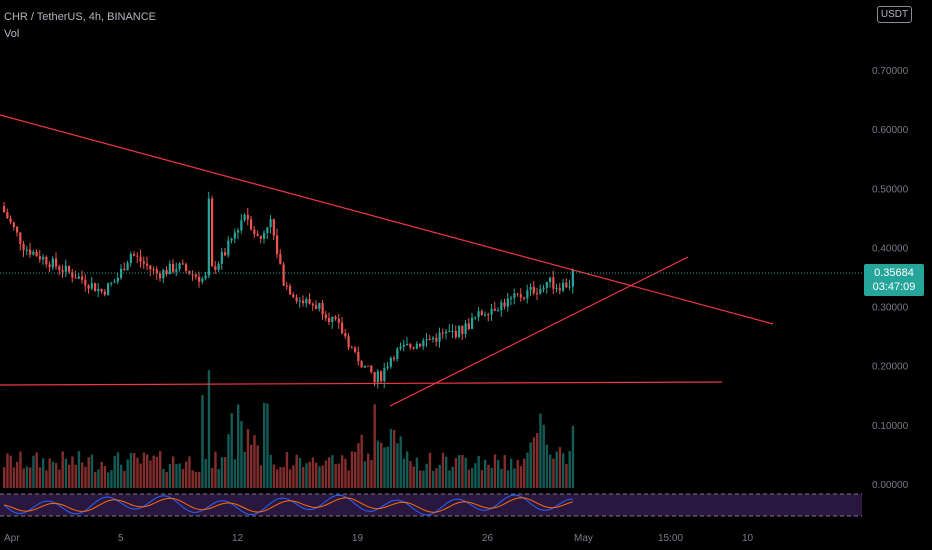 This screenshot has height=550, width=932. Describe the element at coordinates (583, 538) in the screenshot. I see `time-tick-label: May` at that location.